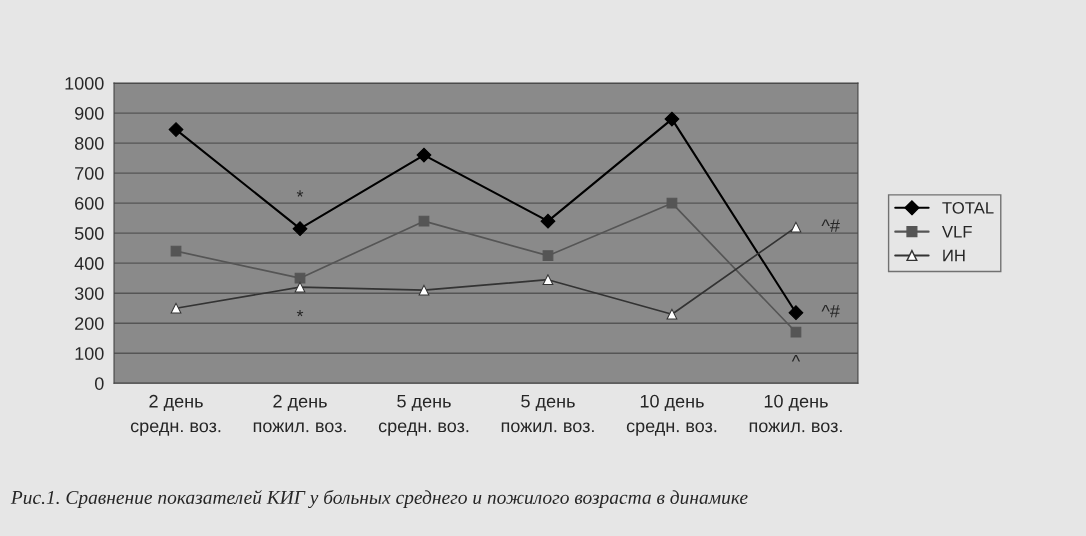 This screenshot has height=536, width=1086. Describe the element at coordinates (957, 232) in the screenshot. I see `legend-label: VLF` at that location.